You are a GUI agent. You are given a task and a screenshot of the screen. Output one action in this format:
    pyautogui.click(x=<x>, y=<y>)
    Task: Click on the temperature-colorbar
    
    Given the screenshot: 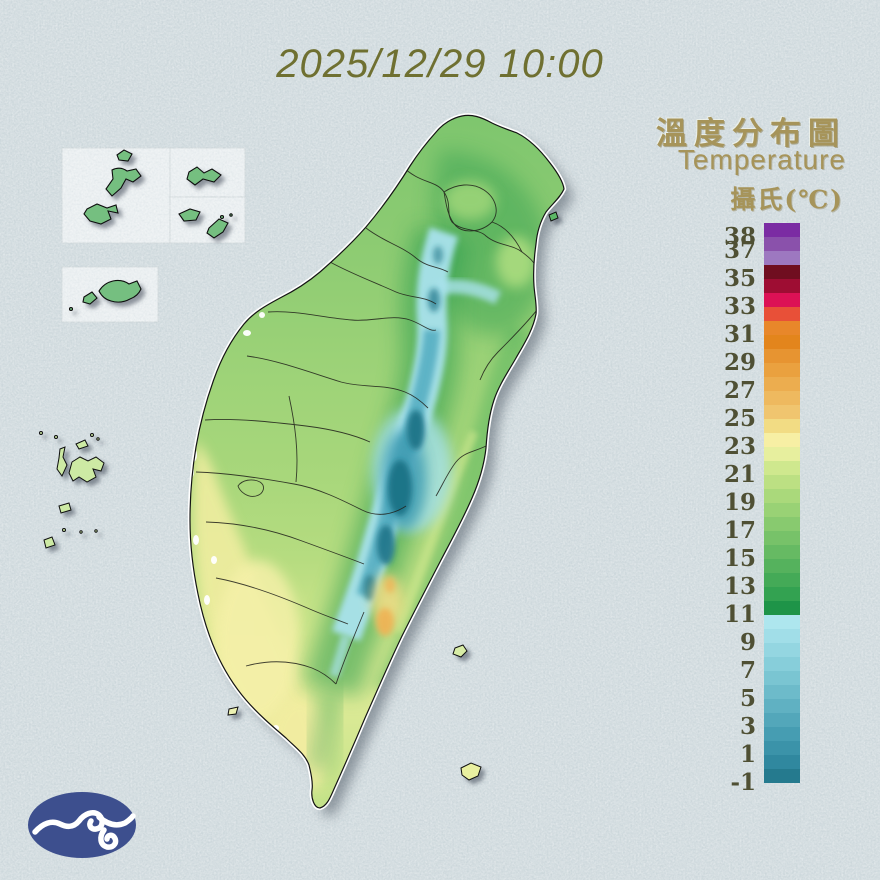 What is the action you would take?
    pyautogui.click(x=782, y=503)
    